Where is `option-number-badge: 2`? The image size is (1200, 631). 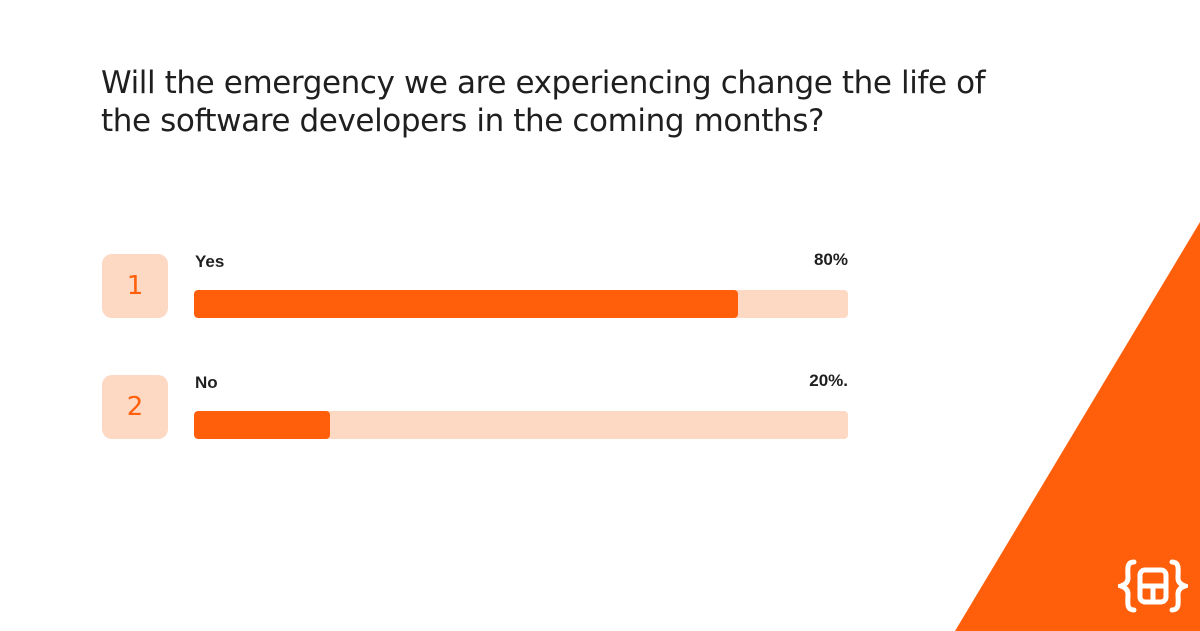 option-number-badge: 2 is located at coordinates (135, 407).